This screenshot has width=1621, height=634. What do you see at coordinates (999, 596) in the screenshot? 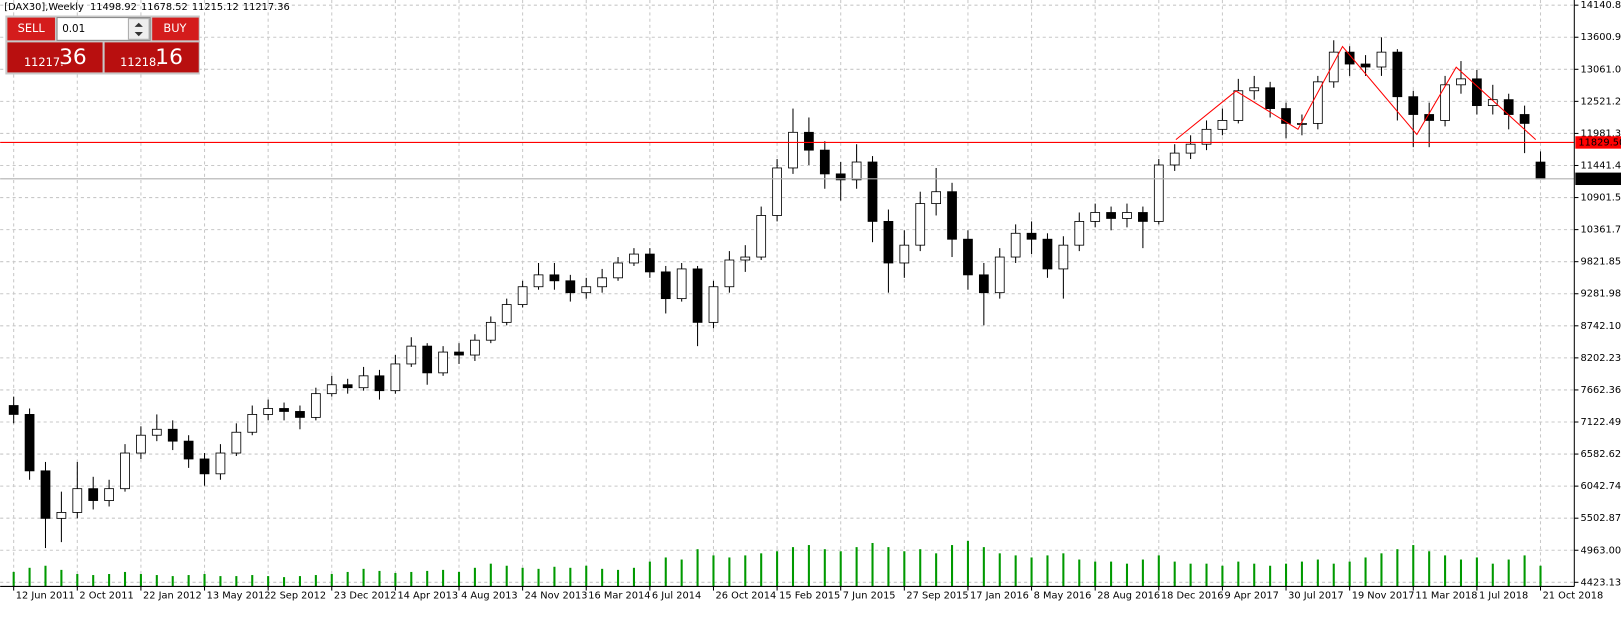
I see `x-tick-label: 17 Jan 2016` at bounding box center [999, 596].